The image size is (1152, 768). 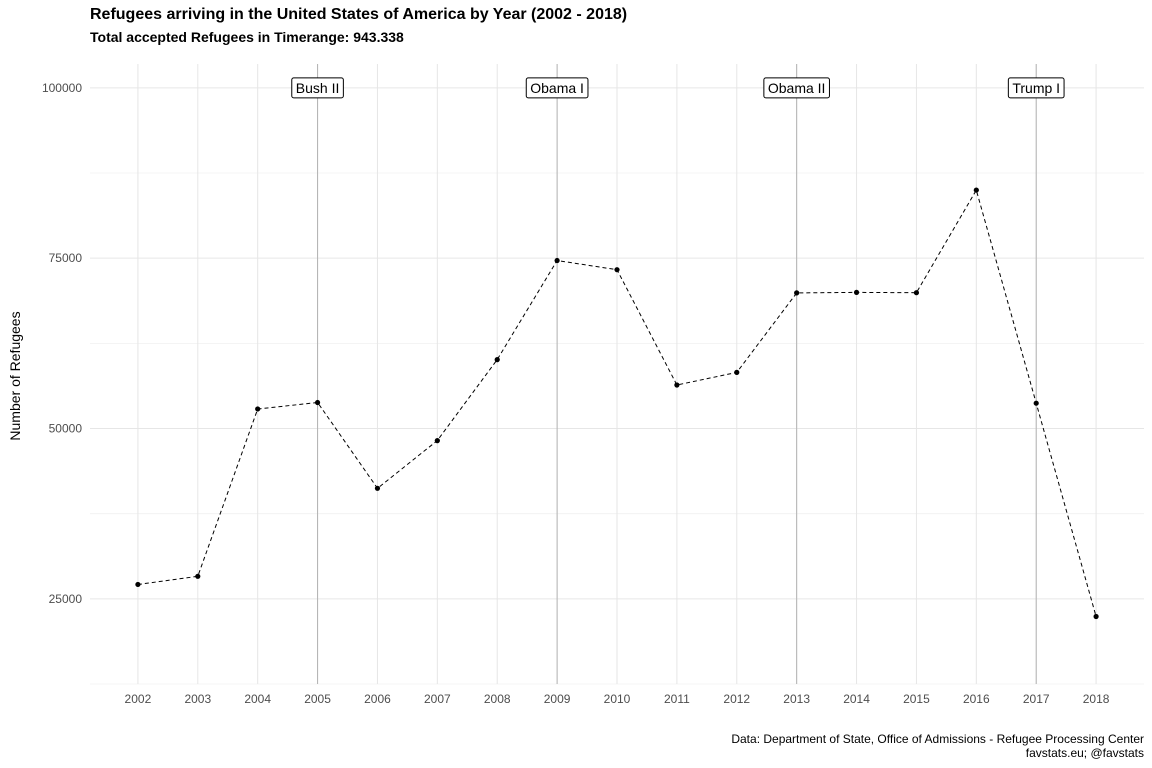 I want to click on era-label-text: Obama I, so click(x=557, y=88).